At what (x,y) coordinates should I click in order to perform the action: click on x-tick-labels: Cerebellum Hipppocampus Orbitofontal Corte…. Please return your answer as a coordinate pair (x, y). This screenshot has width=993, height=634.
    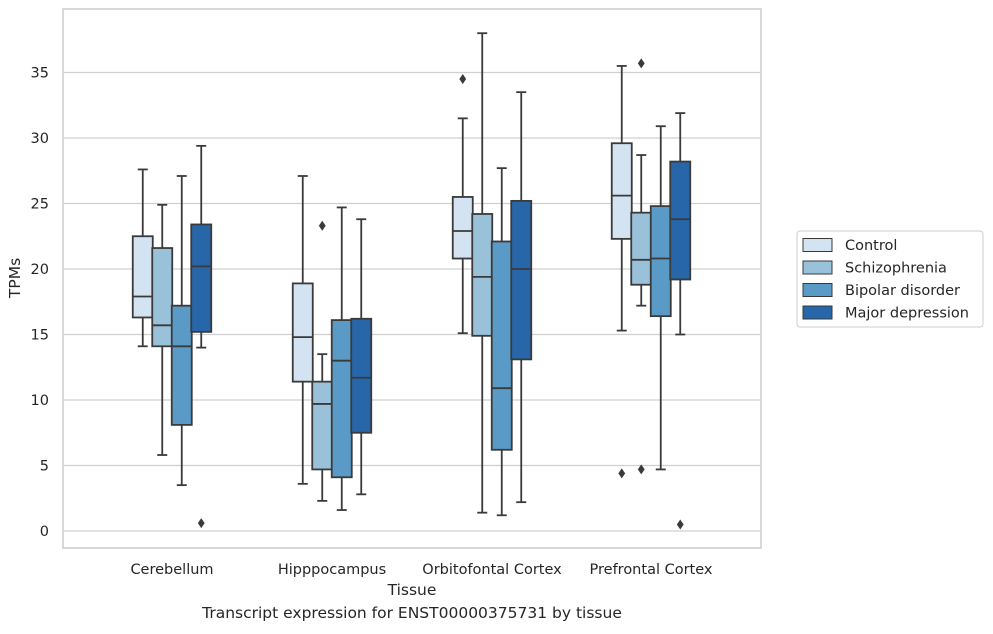
    Looking at the image, I should click on (421, 570).